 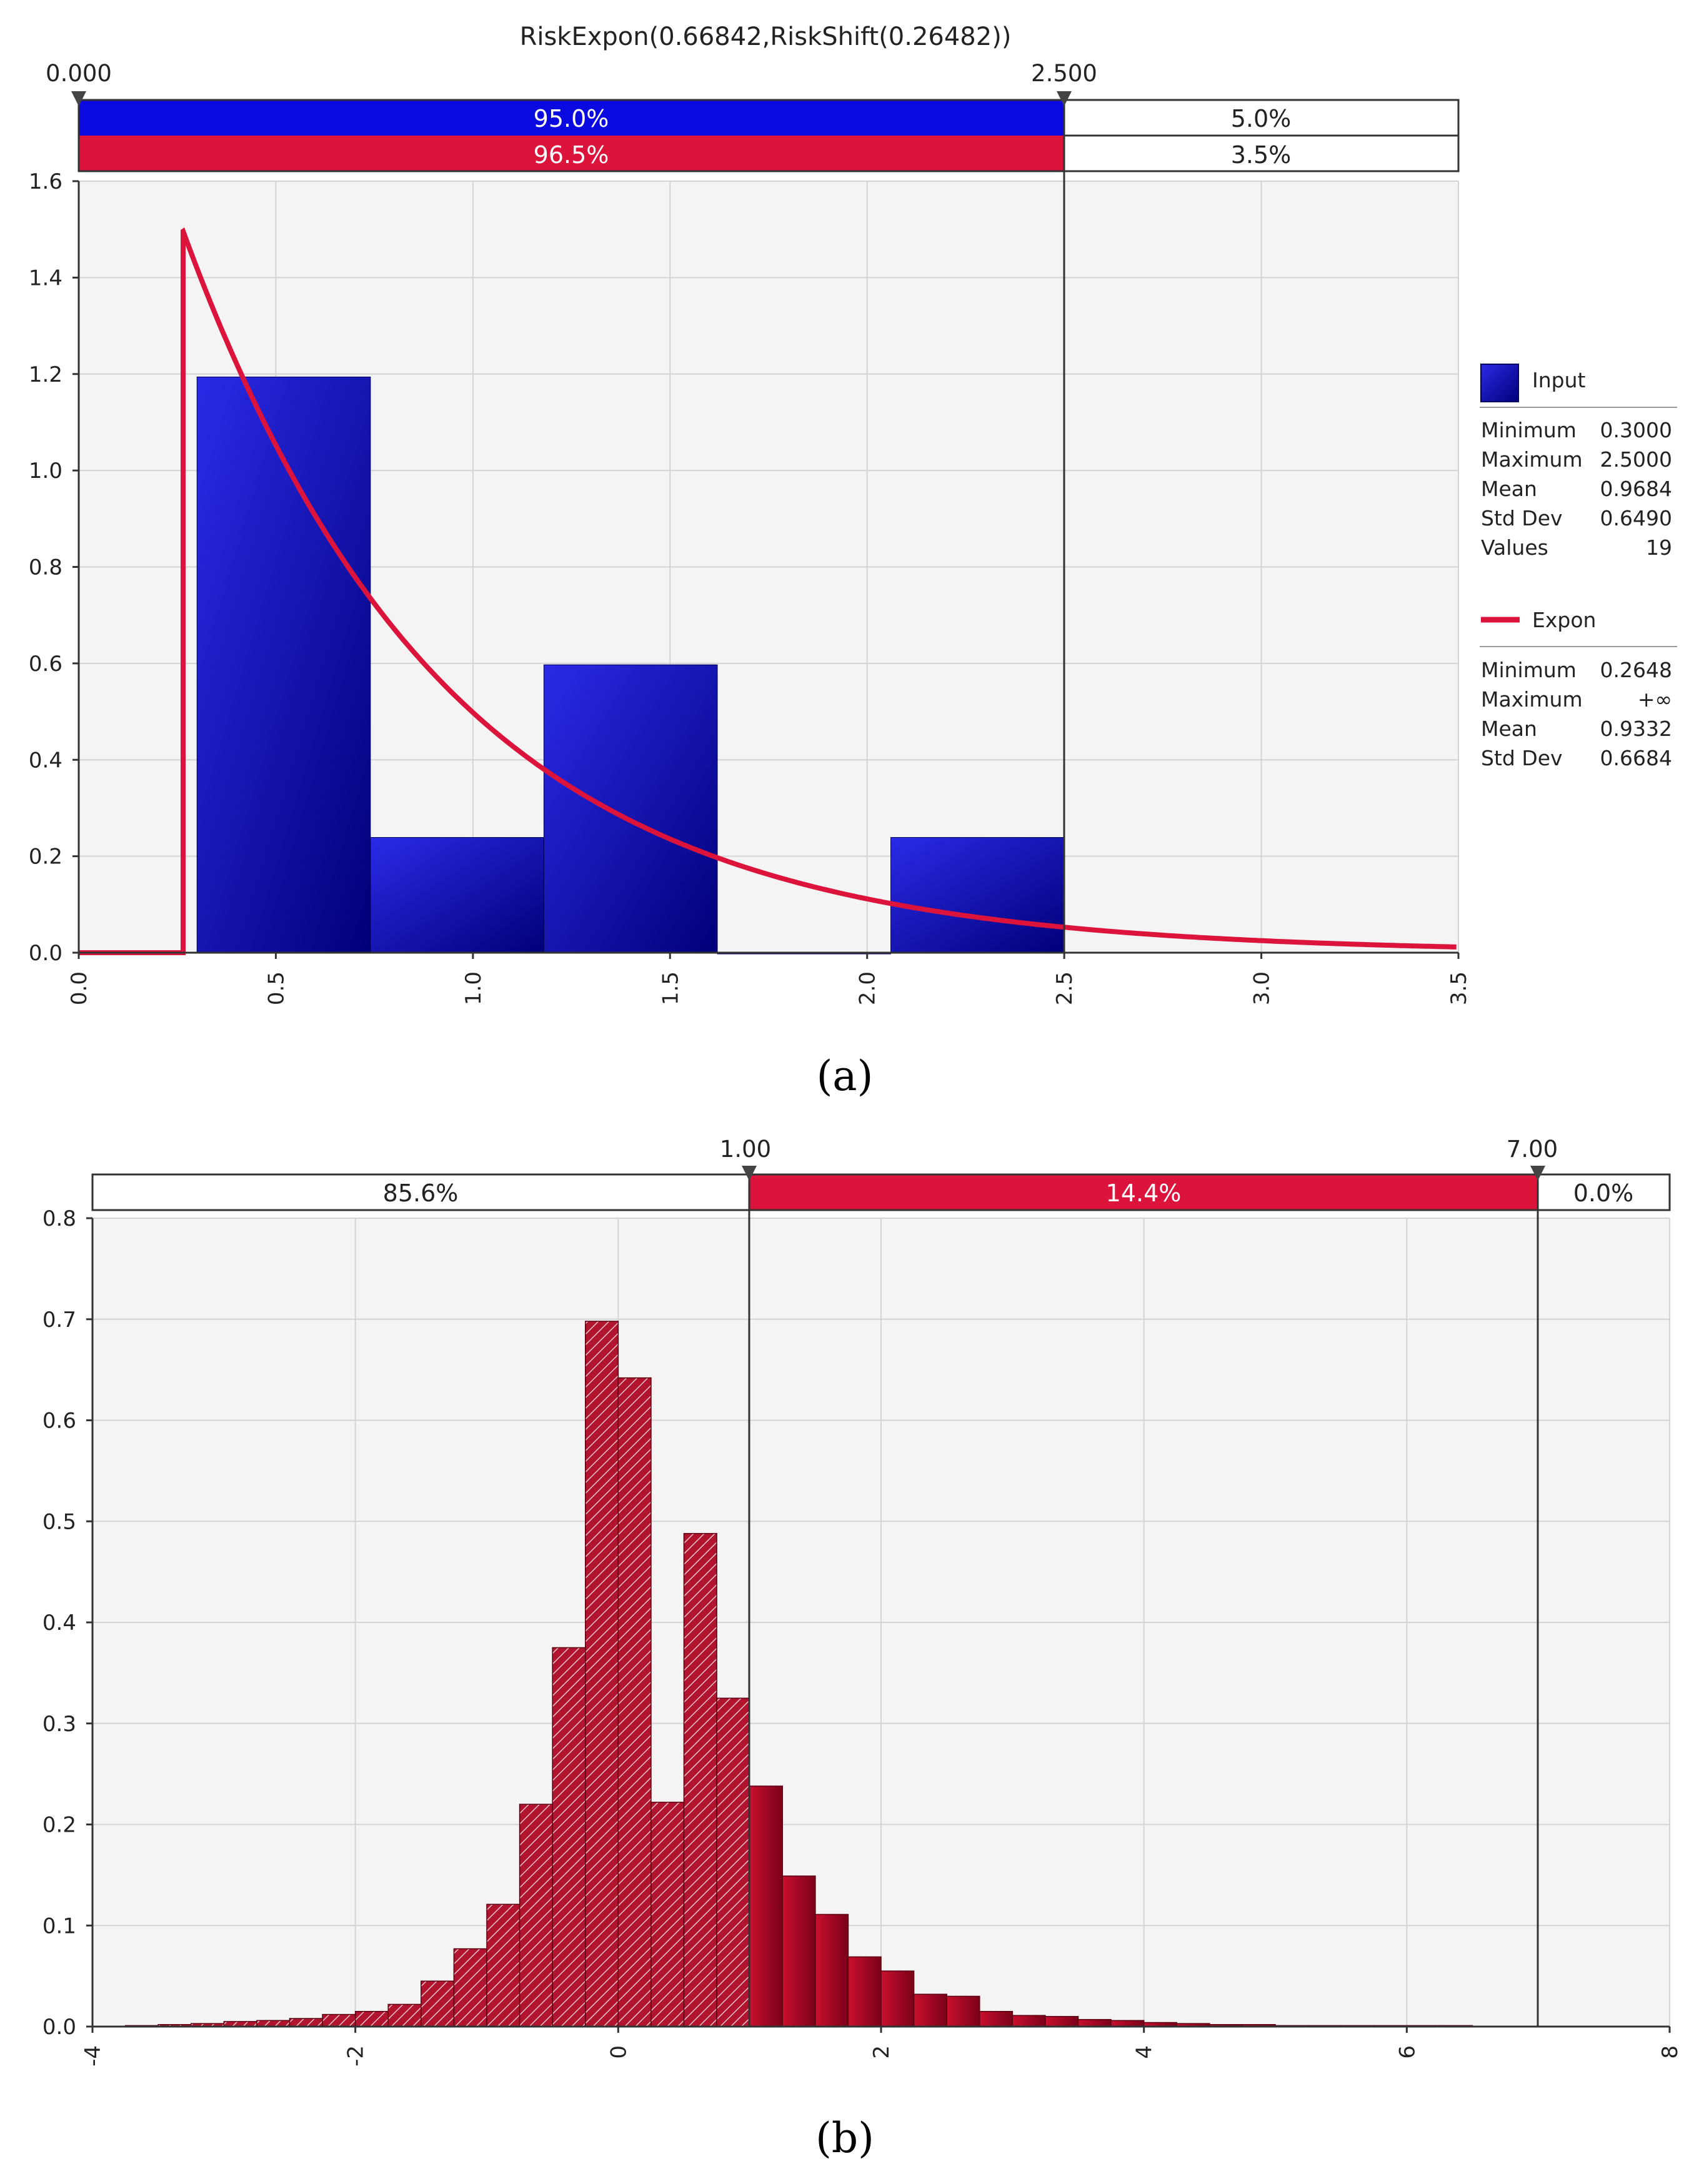 What do you see at coordinates (769, 979) in the screenshot?
I see `chart-a-x-ticks: 0.0 0.5 1.0 1.5 2.0 2.5 3.0 3.5` at bounding box center [769, 979].